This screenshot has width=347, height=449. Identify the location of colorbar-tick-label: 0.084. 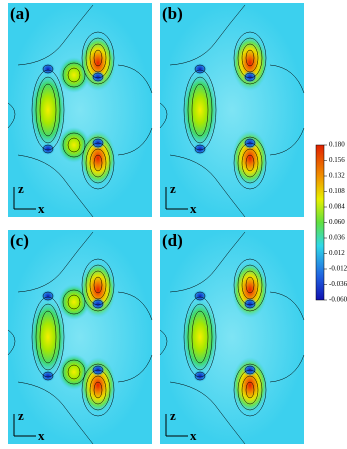
(337, 207).